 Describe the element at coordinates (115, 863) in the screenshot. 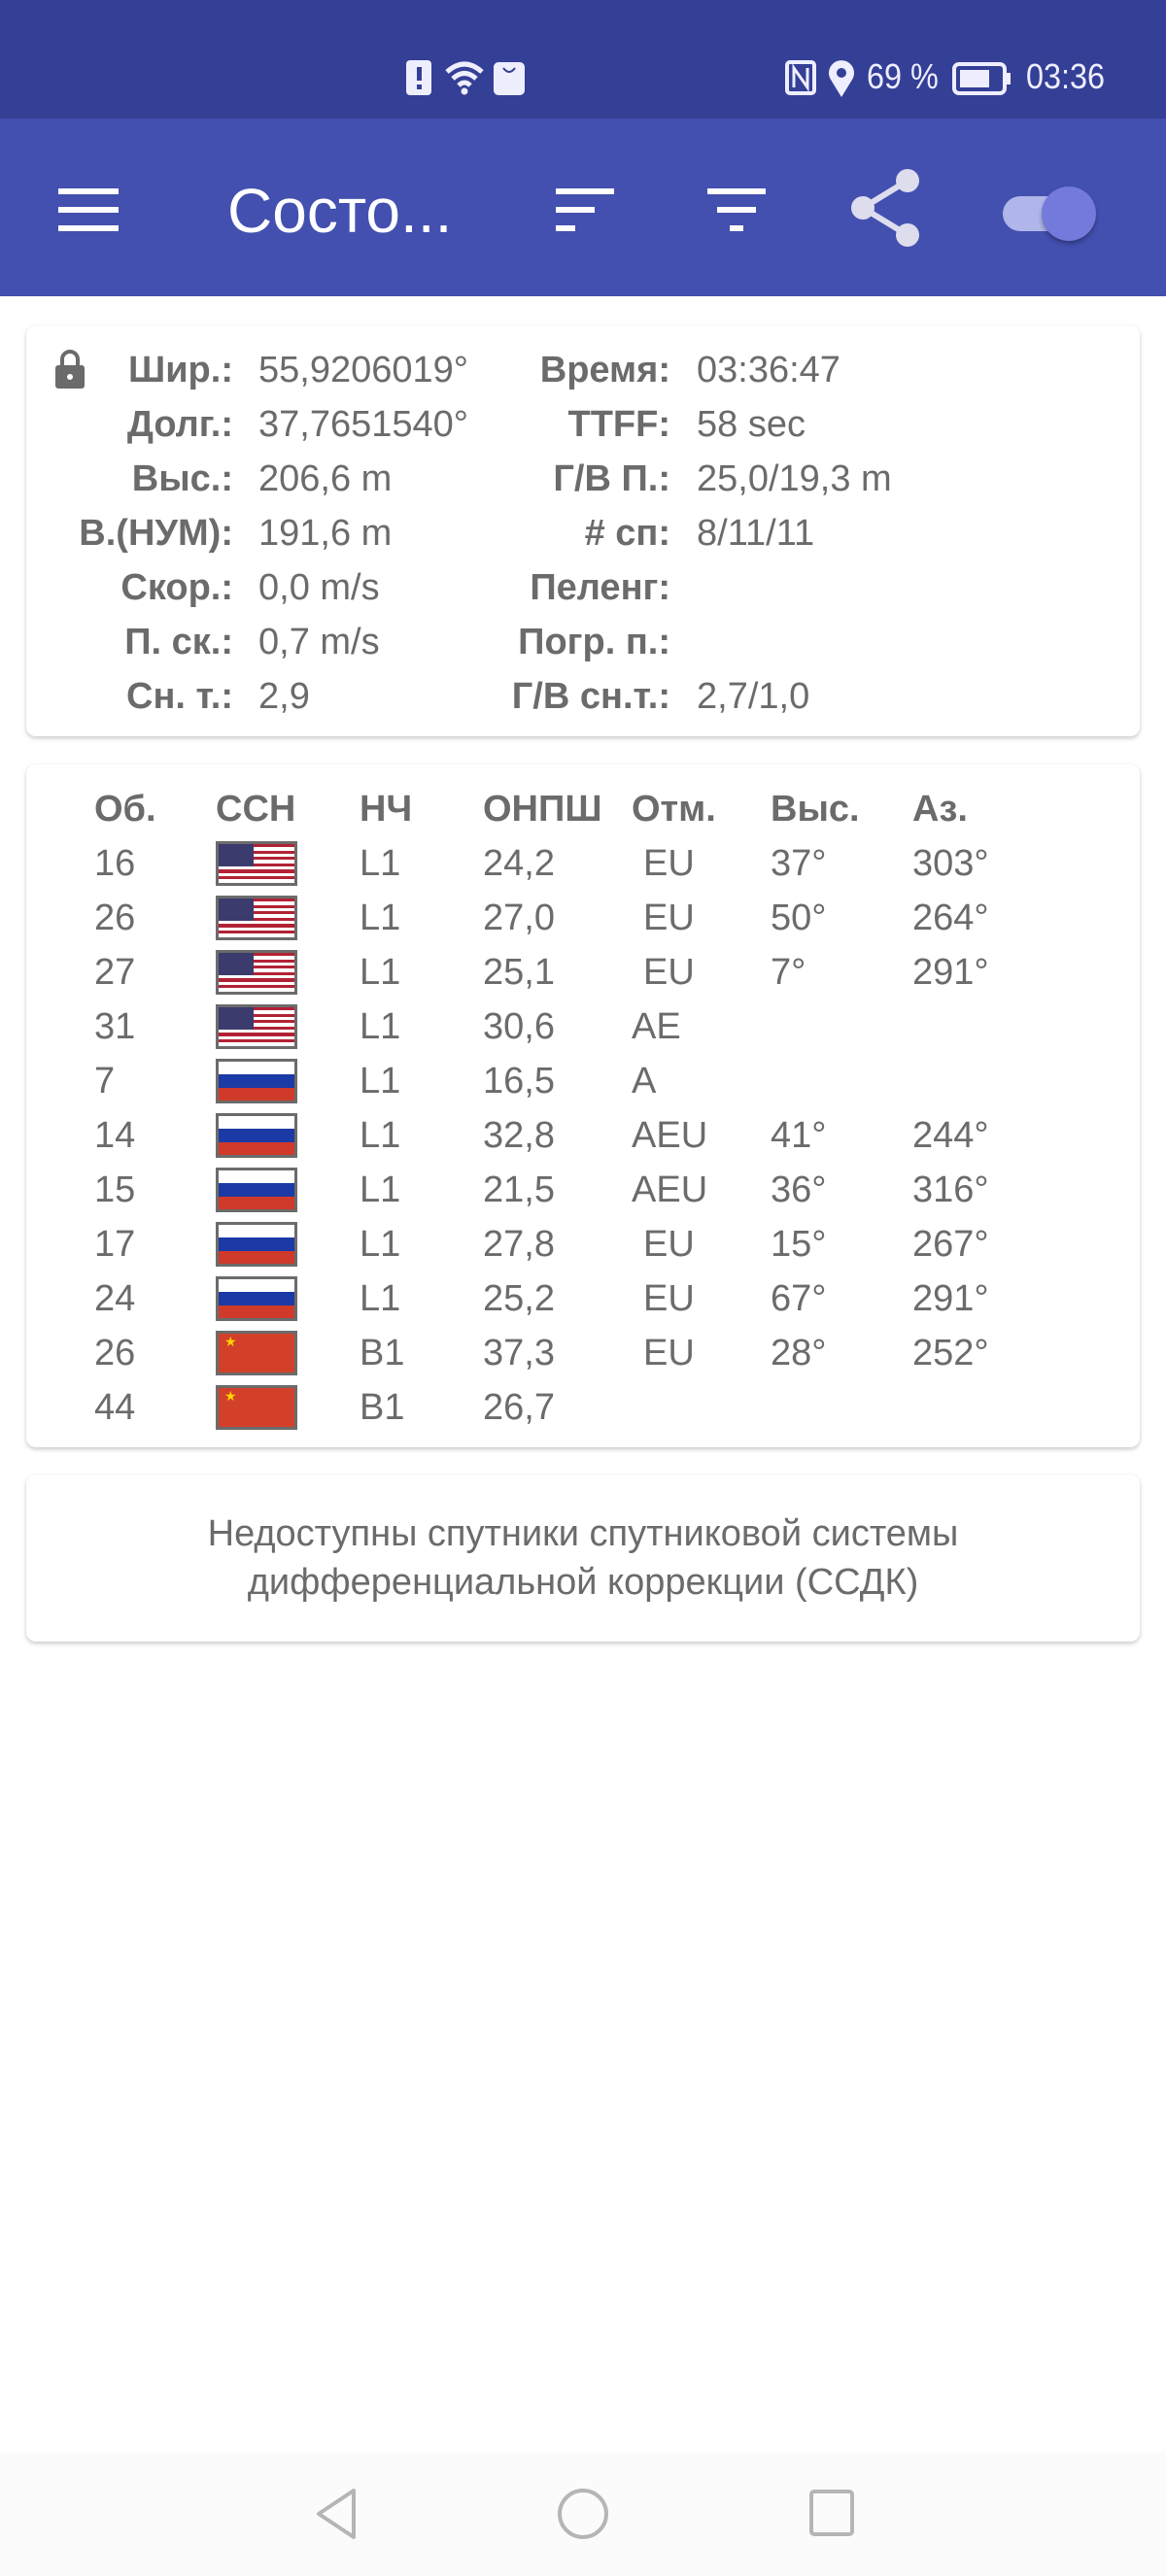

I see `cell-id: 16` at that location.